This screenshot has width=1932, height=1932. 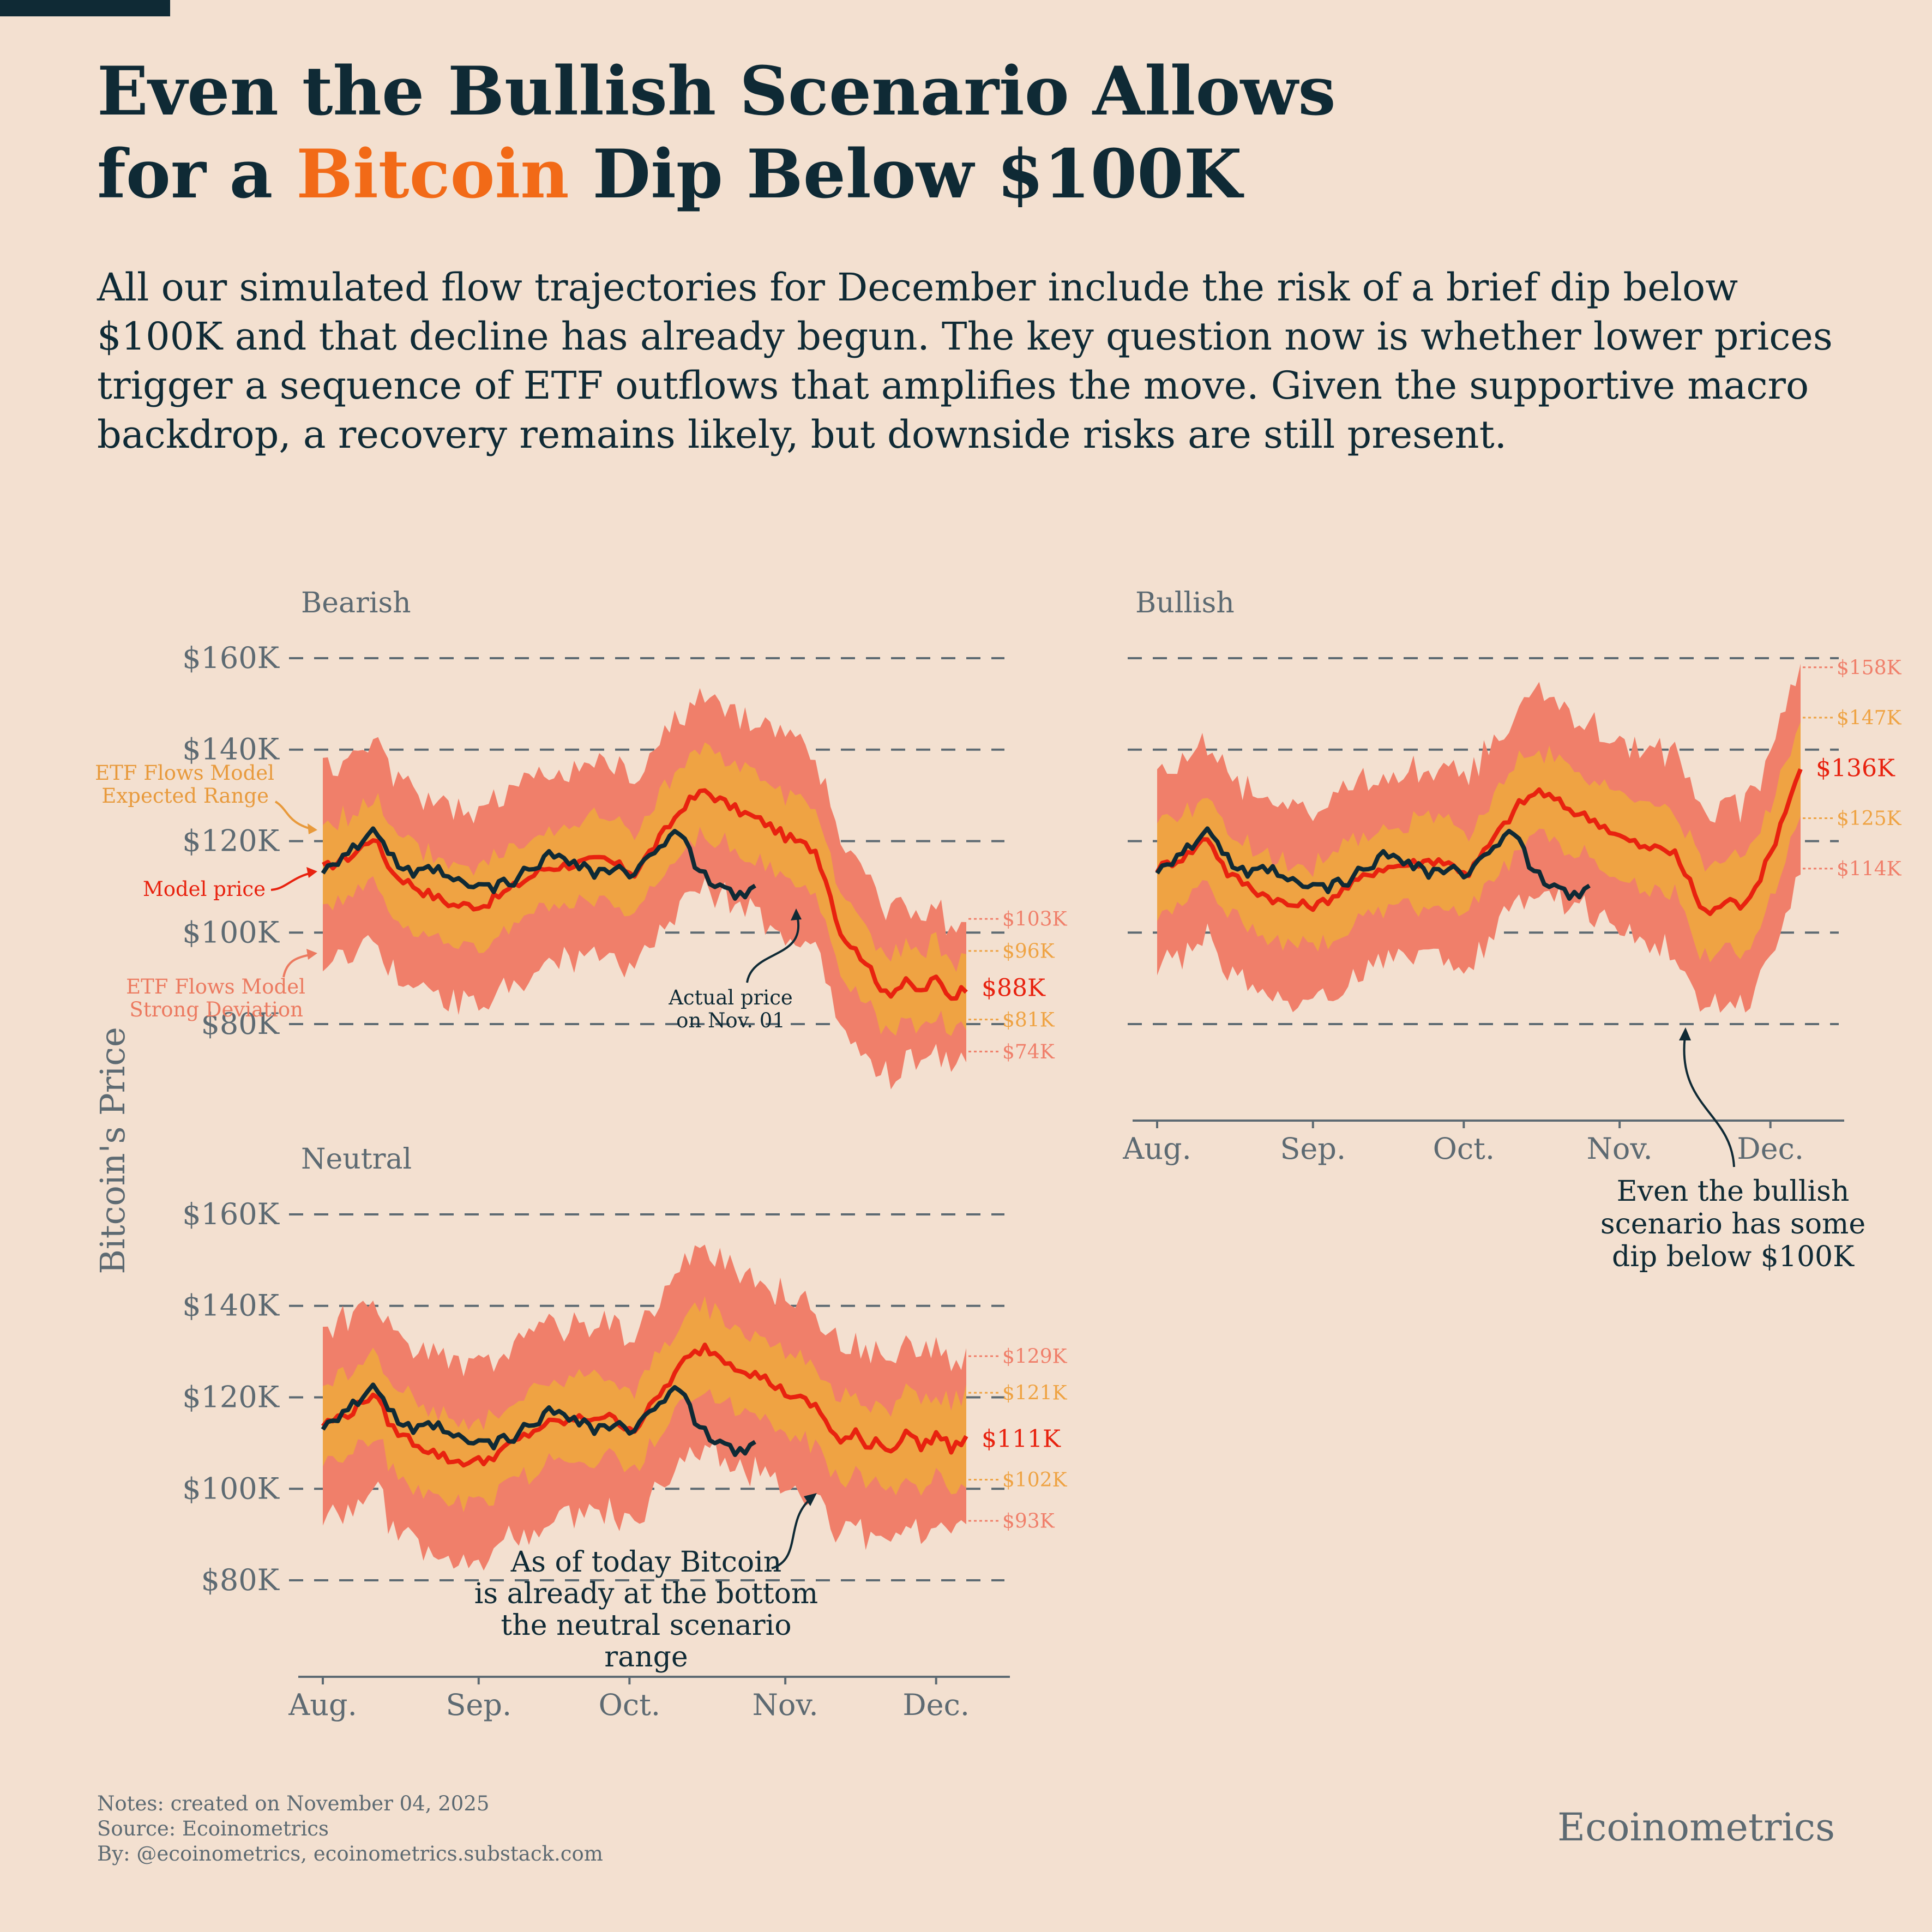 What do you see at coordinates (1021, 1439) in the screenshot?
I see `end-label-neutral-model: $111K` at bounding box center [1021, 1439].